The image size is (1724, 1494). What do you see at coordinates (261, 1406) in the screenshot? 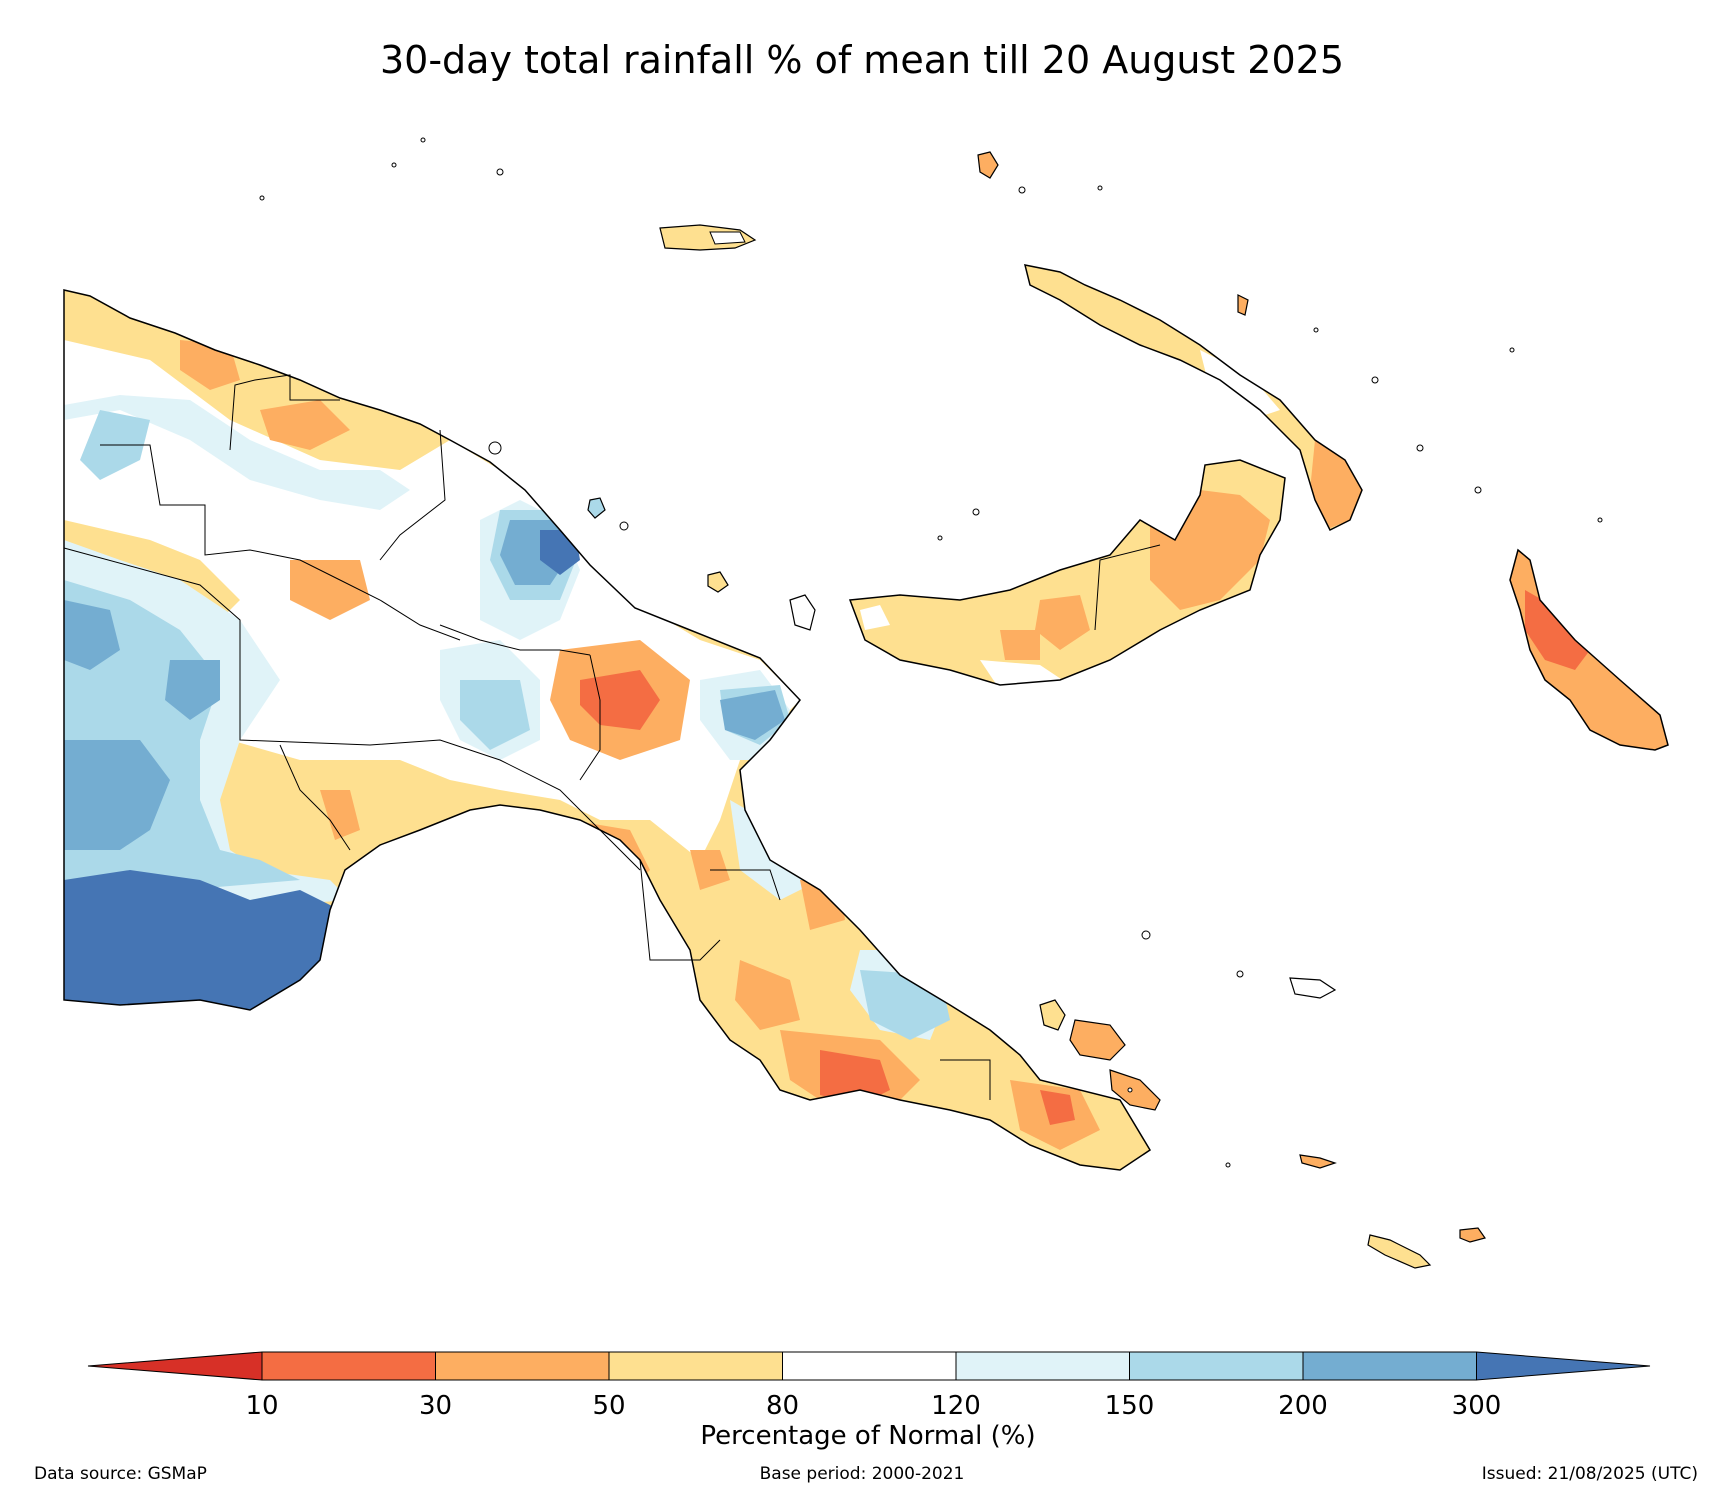
I see `colorbar-tick-10: 10` at bounding box center [261, 1406].